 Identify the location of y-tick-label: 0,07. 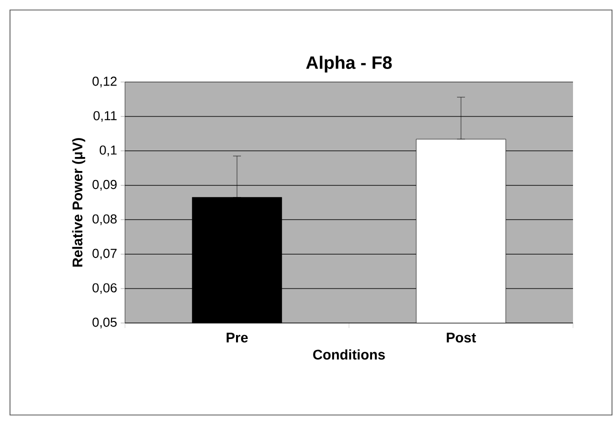
(104, 254).